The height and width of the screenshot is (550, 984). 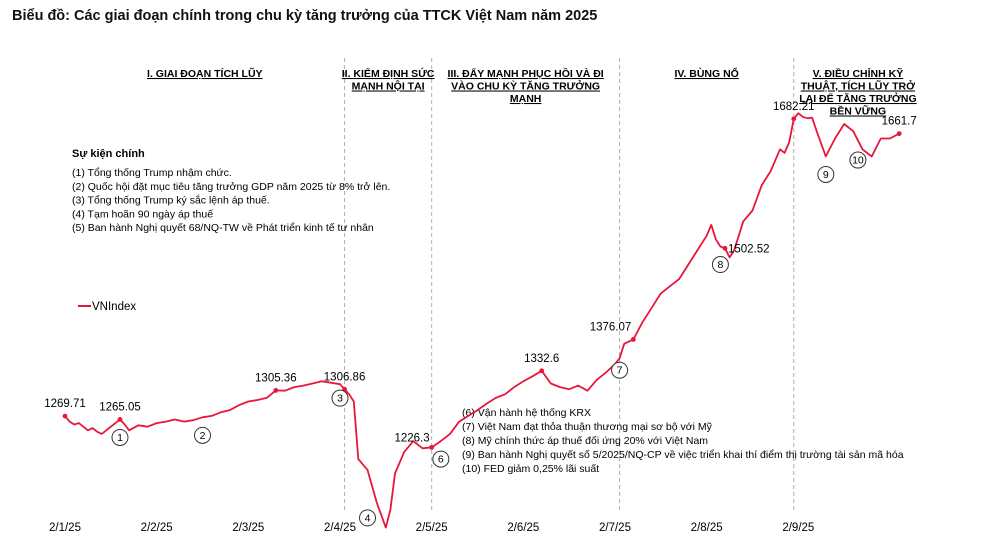 I want to click on x-tick-label: 2/9/25, so click(x=798, y=528).